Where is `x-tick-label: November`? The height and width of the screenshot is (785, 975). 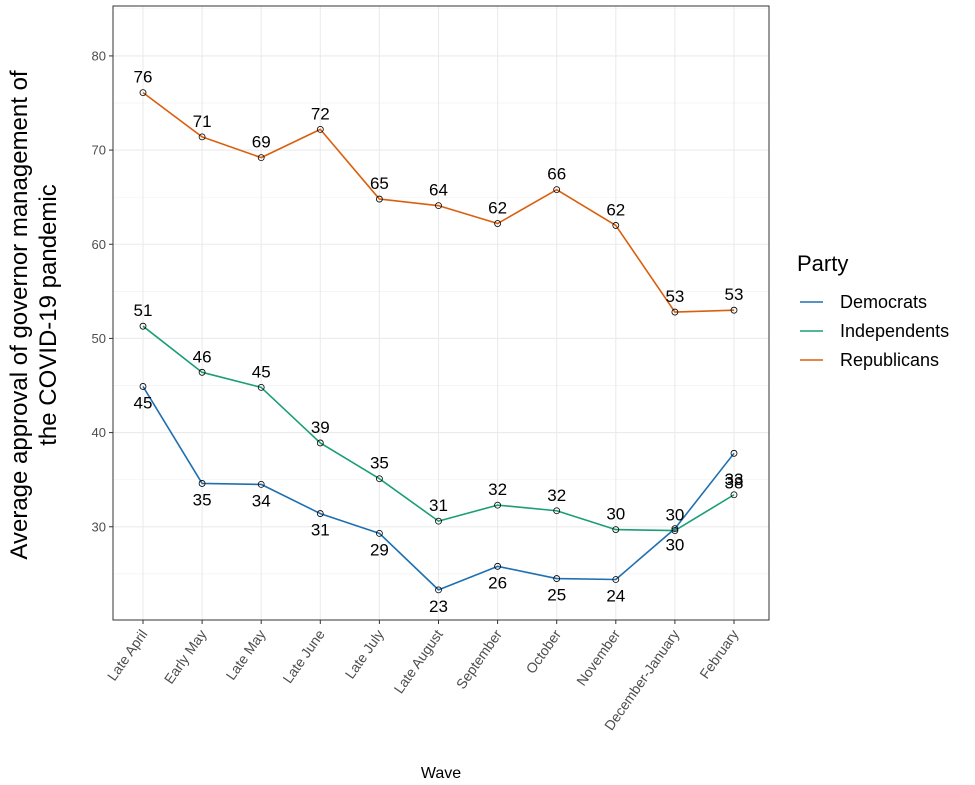 x-tick-label: November is located at coordinates (598, 657).